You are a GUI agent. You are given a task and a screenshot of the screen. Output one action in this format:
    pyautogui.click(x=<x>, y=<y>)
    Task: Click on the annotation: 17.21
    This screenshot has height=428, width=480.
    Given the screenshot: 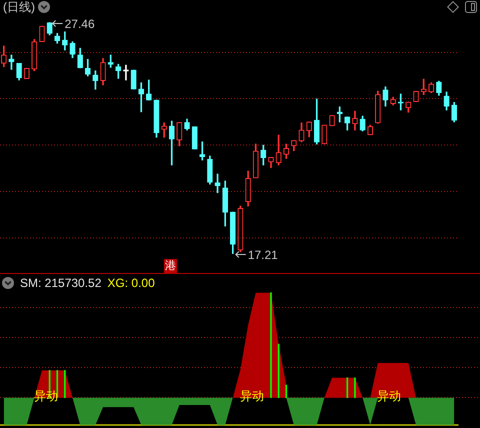 What is the action you would take?
    pyautogui.click(x=263, y=255)
    